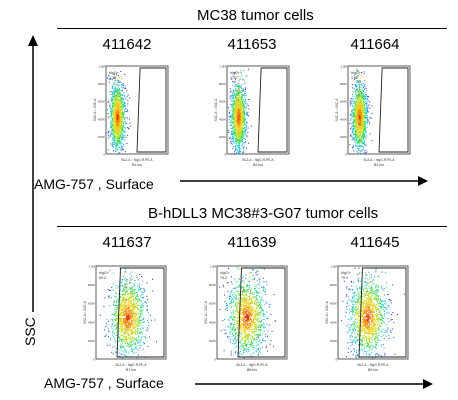  I want to click on file-label: B9.fcs, so click(373, 370).